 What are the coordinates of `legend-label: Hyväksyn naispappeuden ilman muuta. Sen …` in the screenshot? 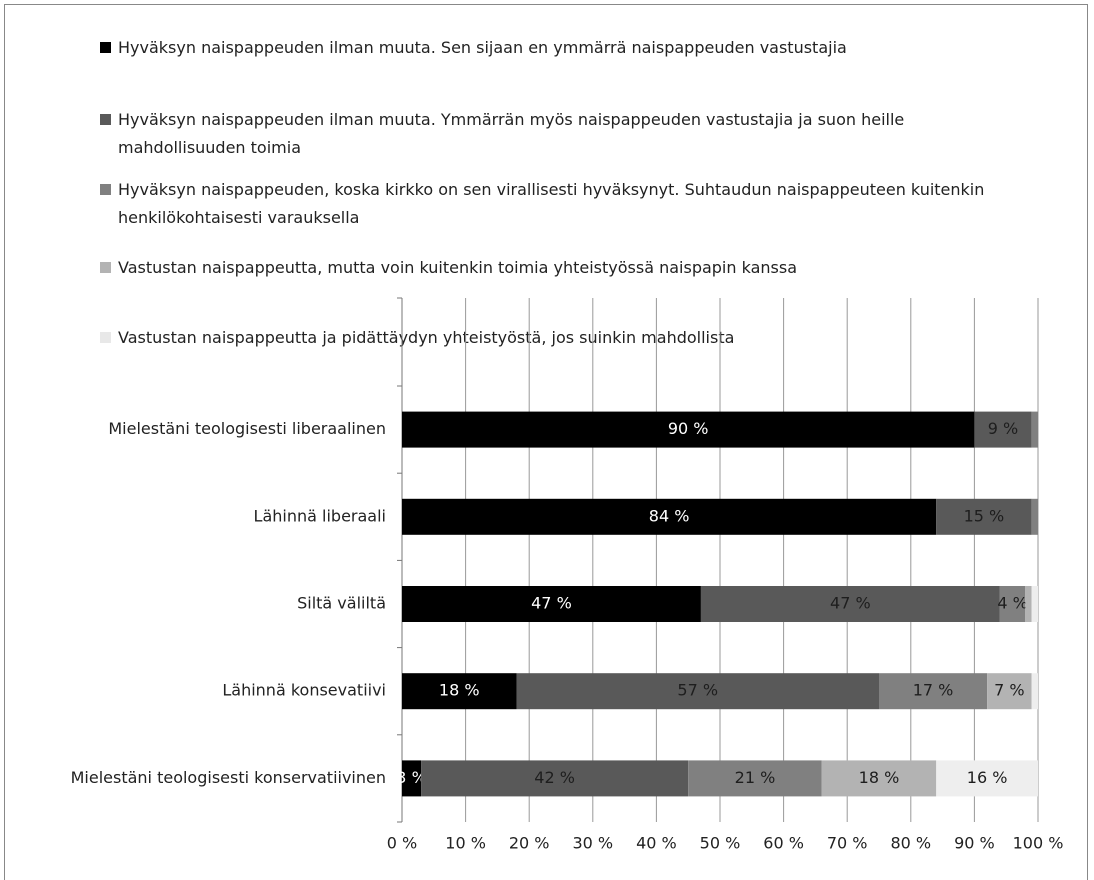 It's located at (482, 47).